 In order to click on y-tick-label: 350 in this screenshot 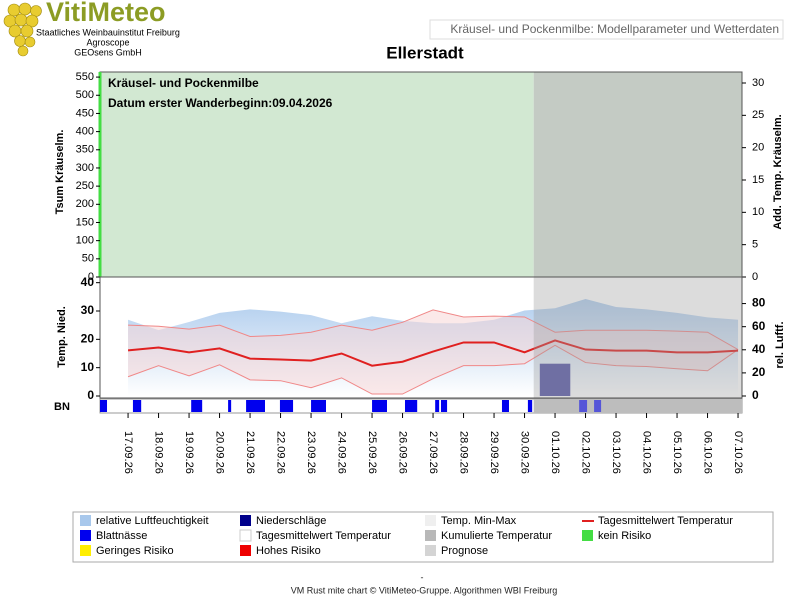, I will do `click(85, 150)`.